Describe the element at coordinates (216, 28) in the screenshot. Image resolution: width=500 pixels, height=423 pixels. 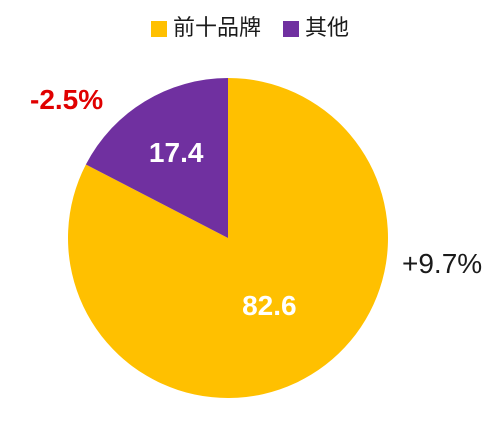
I see `legend-label-top-ten-brands: 前十品牌` at that location.